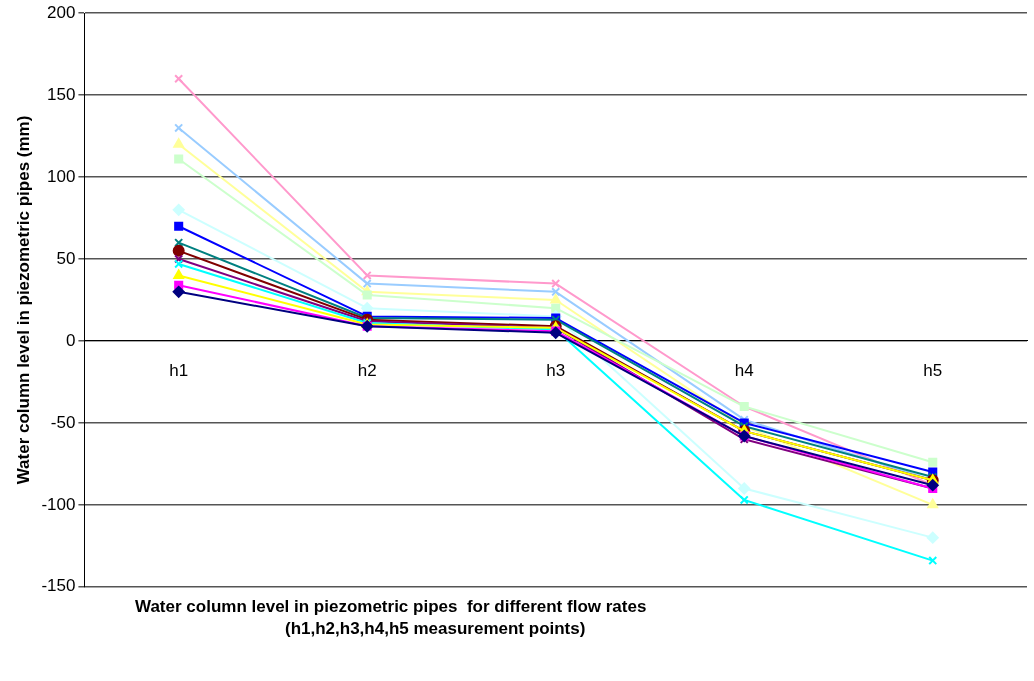 The width and height of the screenshot is (1034, 681). I want to click on x-tick-label: h3, so click(556, 370).